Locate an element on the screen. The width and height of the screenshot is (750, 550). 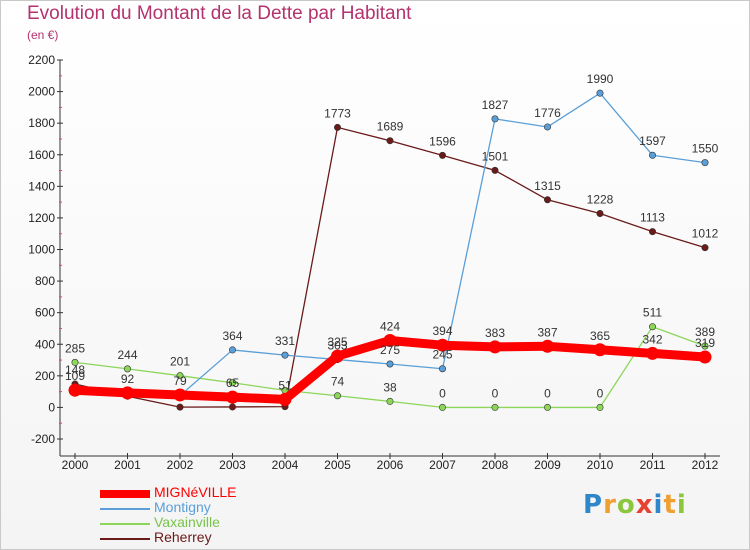
x-tick-label: 2006 is located at coordinates (390, 465).